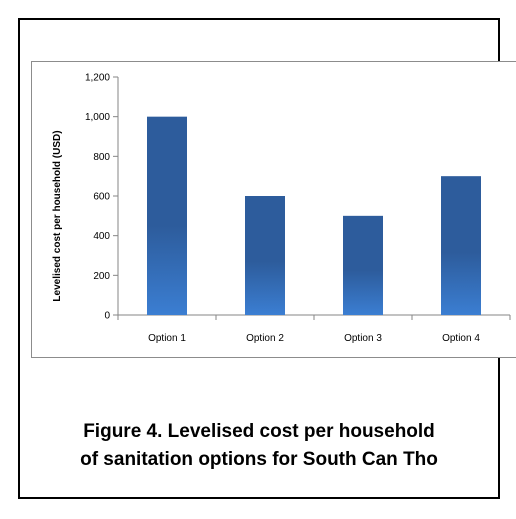 The width and height of the screenshot is (516, 519). I want to click on y-tick-label: 800, so click(101, 157).